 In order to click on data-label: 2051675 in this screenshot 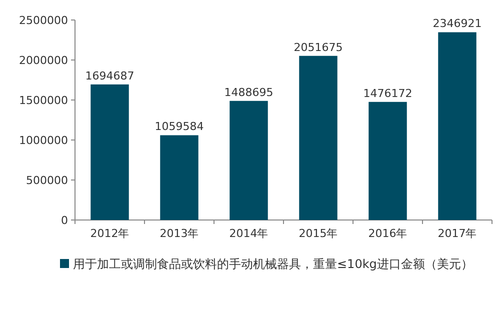, I will do `click(318, 47)`.